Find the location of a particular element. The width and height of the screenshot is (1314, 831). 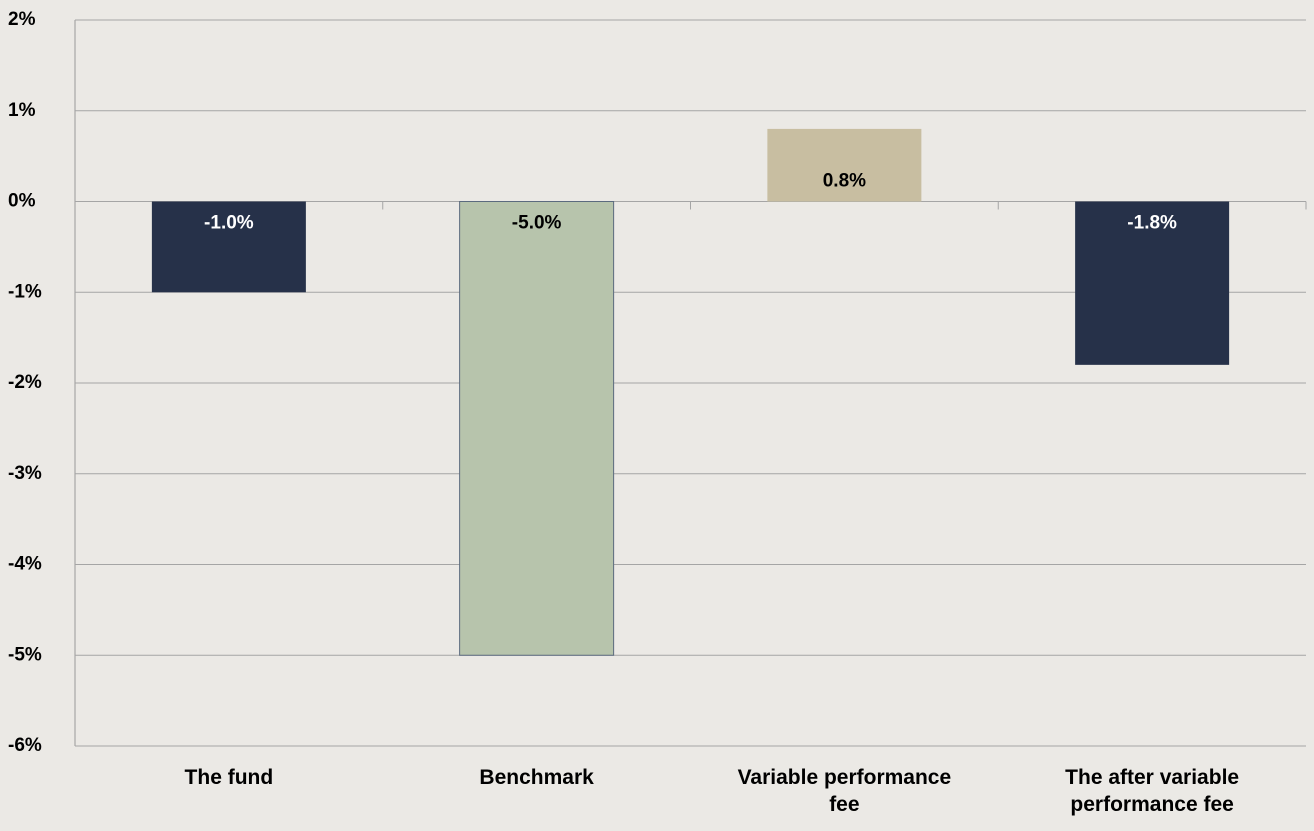

y-tick-label: 0% is located at coordinates (22, 201).